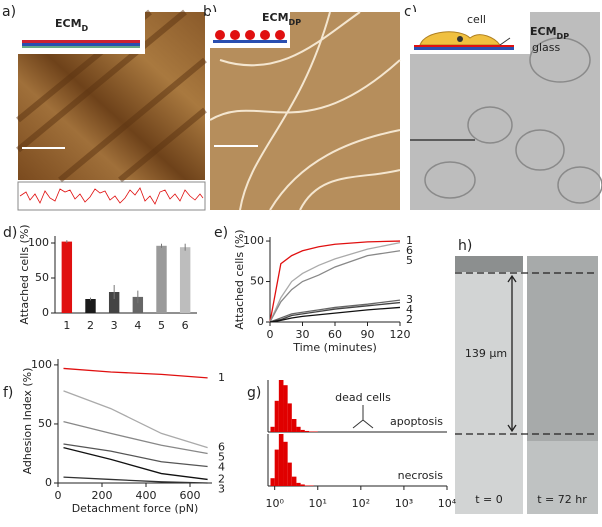 The width and height of the screenshot is (602, 527). Describe the element at coordinates (400, 334) in the screenshot. I see `x-tick-label: 120` at that location.